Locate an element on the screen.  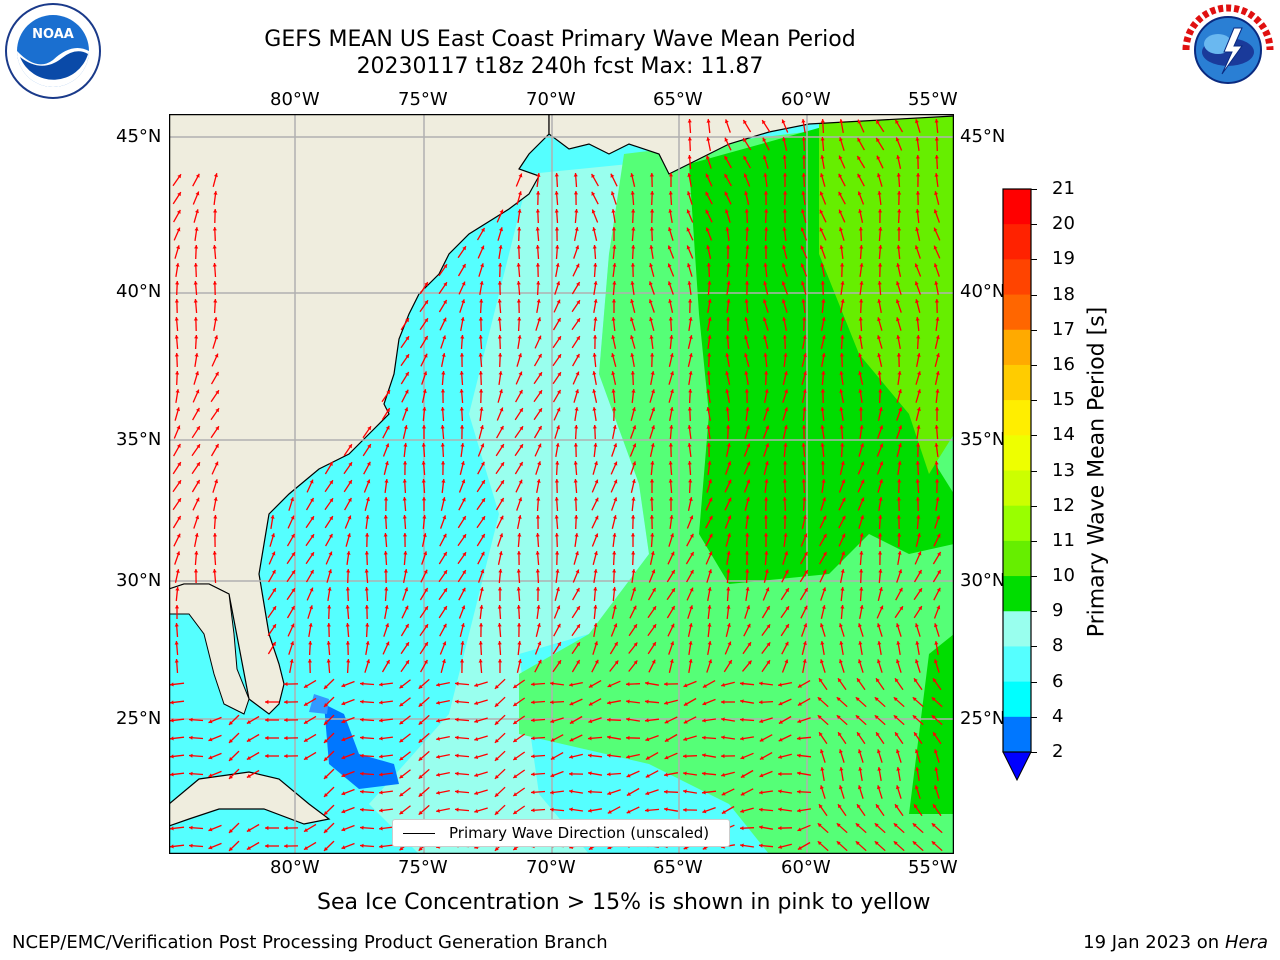
lon-tick-top: 80°W is located at coordinates (295, 99).